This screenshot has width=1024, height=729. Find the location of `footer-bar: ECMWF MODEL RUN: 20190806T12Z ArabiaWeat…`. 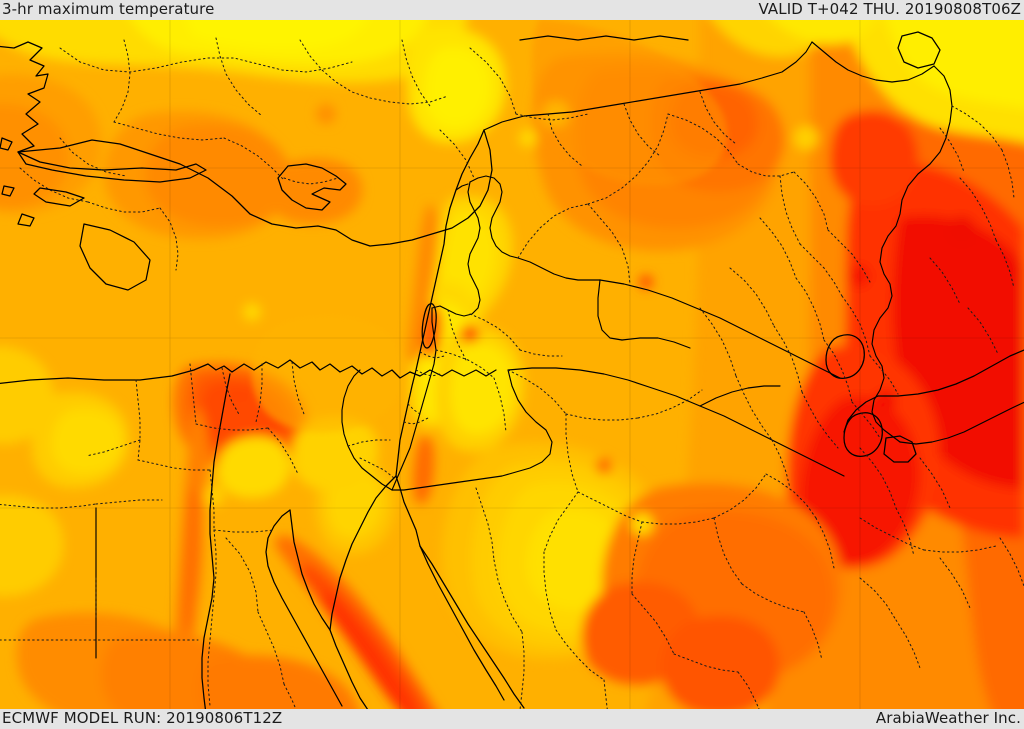

footer-bar: ECMWF MODEL RUN: 20190806T12Z ArabiaWeat… is located at coordinates (512, 719).